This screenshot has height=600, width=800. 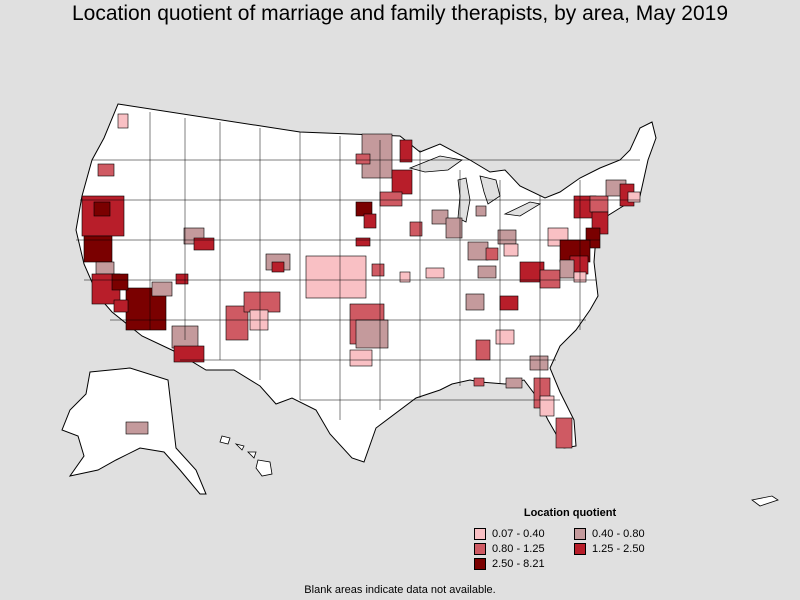 What do you see at coordinates (765, 501) in the screenshot?
I see `puerto-rico` at bounding box center [765, 501].